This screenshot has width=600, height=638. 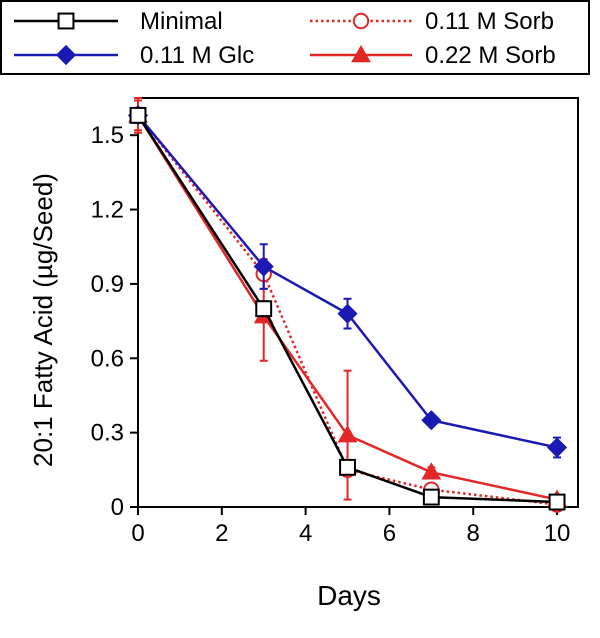 What do you see at coordinates (489, 21) in the screenshot?
I see `legend-label: 0.11 M Sorb` at bounding box center [489, 21].